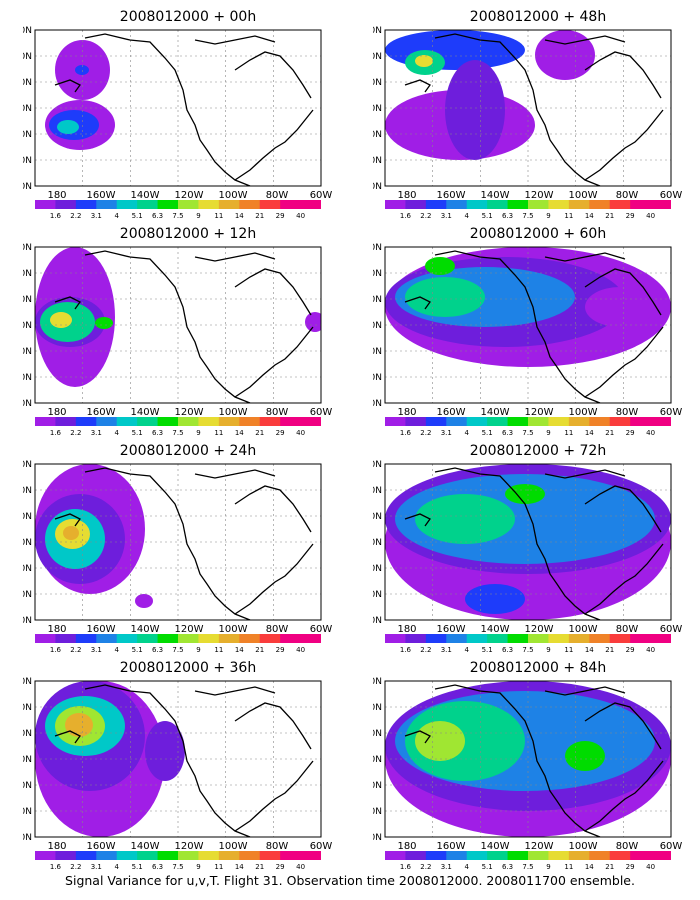  What do you see at coordinates (188, 234) in the screenshot?
I see `panel-title: 2008012000 + 12h` at bounding box center [188, 234].